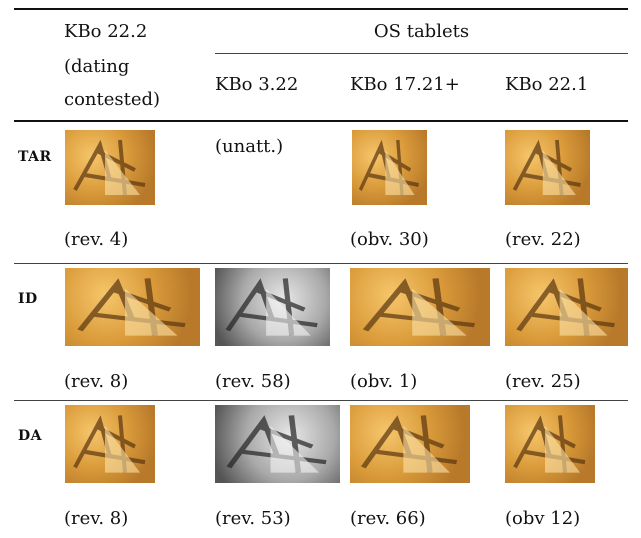  Describe the element at coordinates (543, 381) in the screenshot. I see `cell-caption: (rev. 25)` at that location.